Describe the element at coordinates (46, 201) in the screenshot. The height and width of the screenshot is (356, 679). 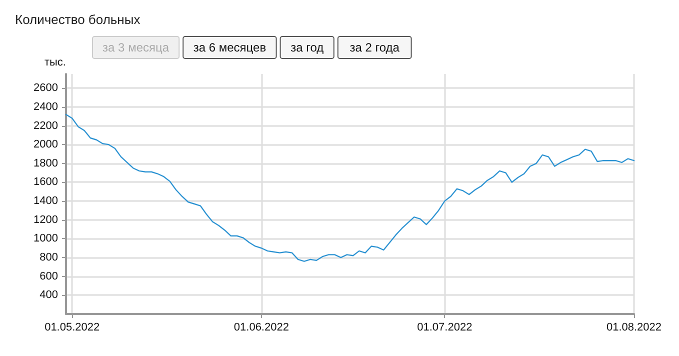
I see `y-tick-label: 1400` at that location.